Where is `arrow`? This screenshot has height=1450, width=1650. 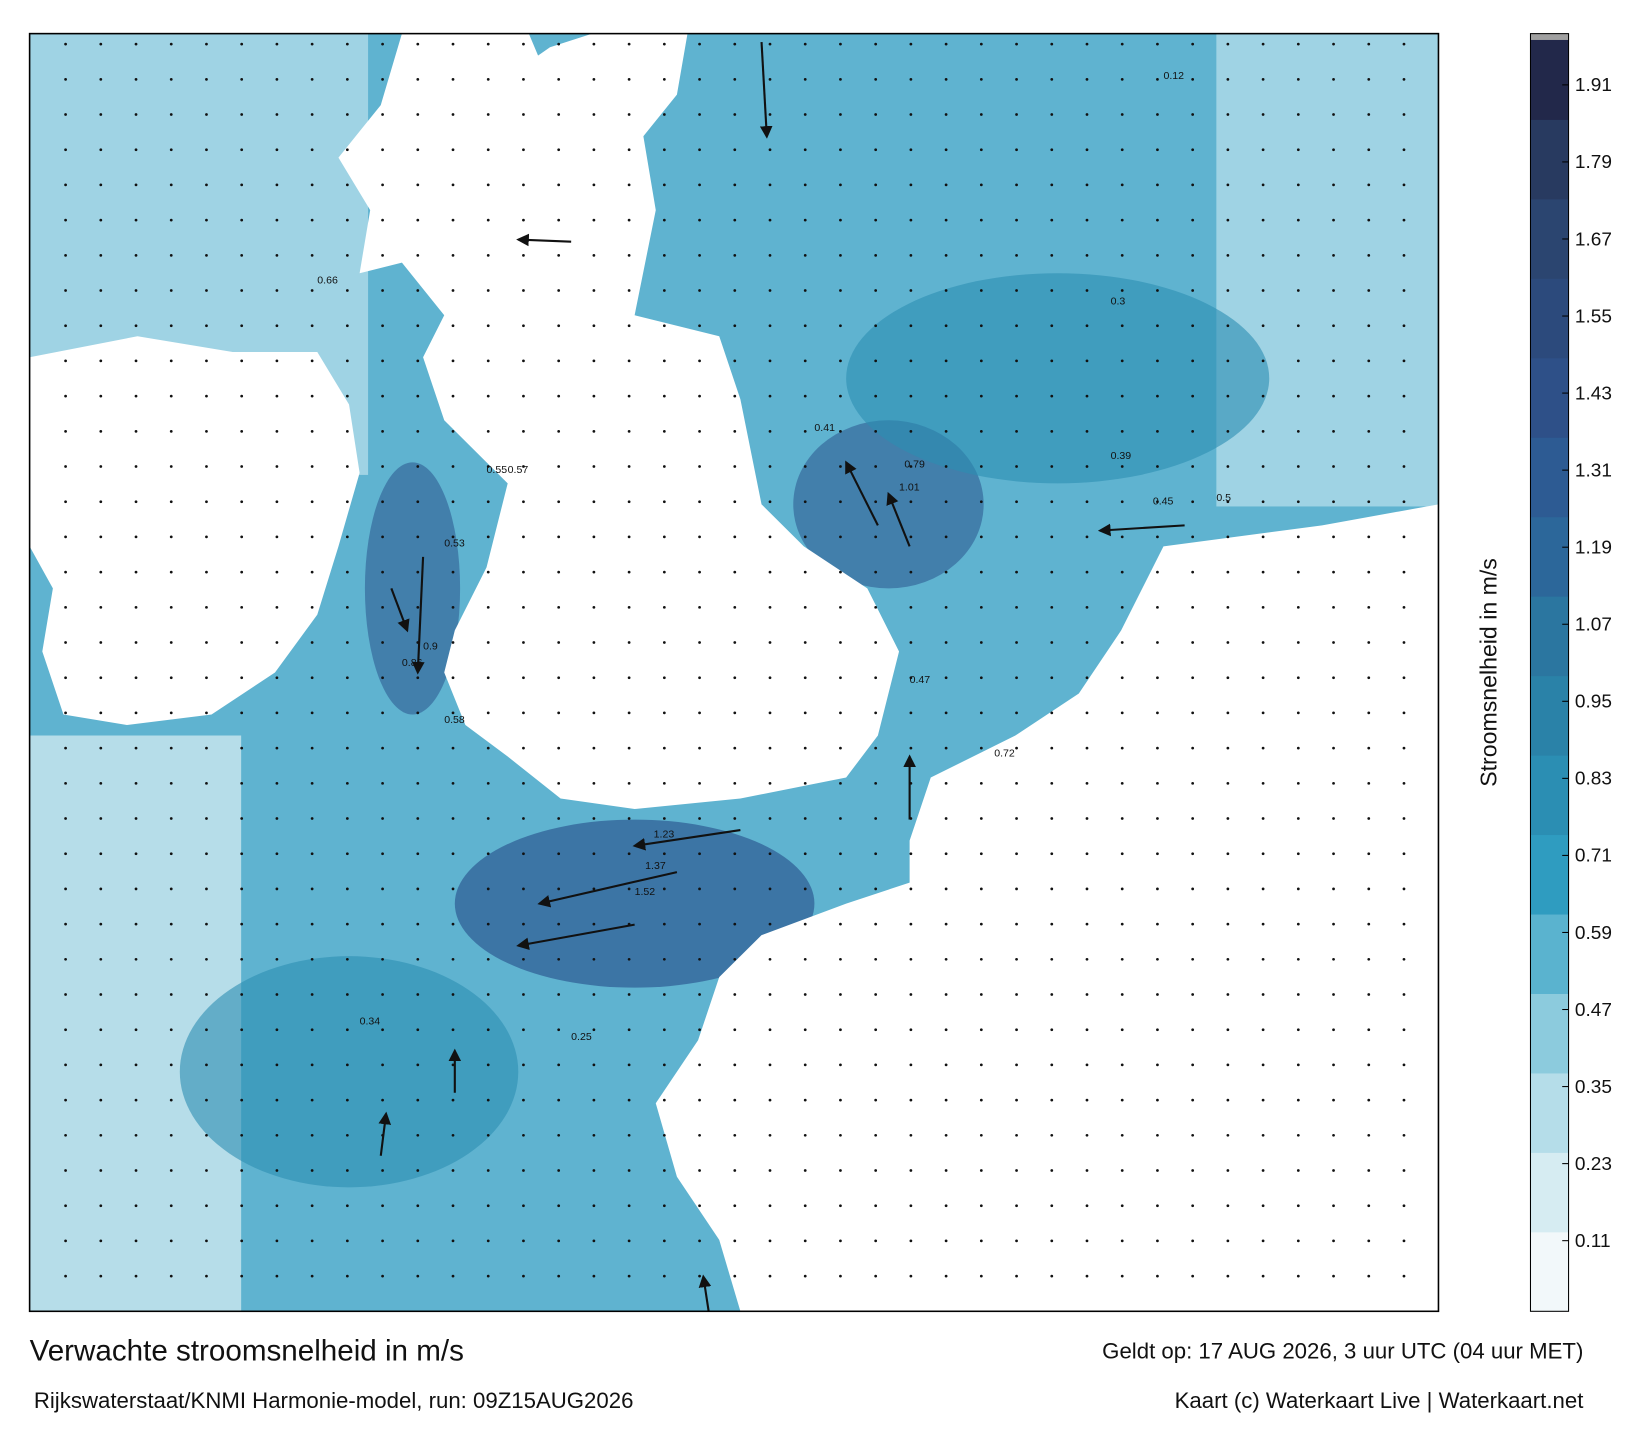 arrow is located at coordinates (400, 610).